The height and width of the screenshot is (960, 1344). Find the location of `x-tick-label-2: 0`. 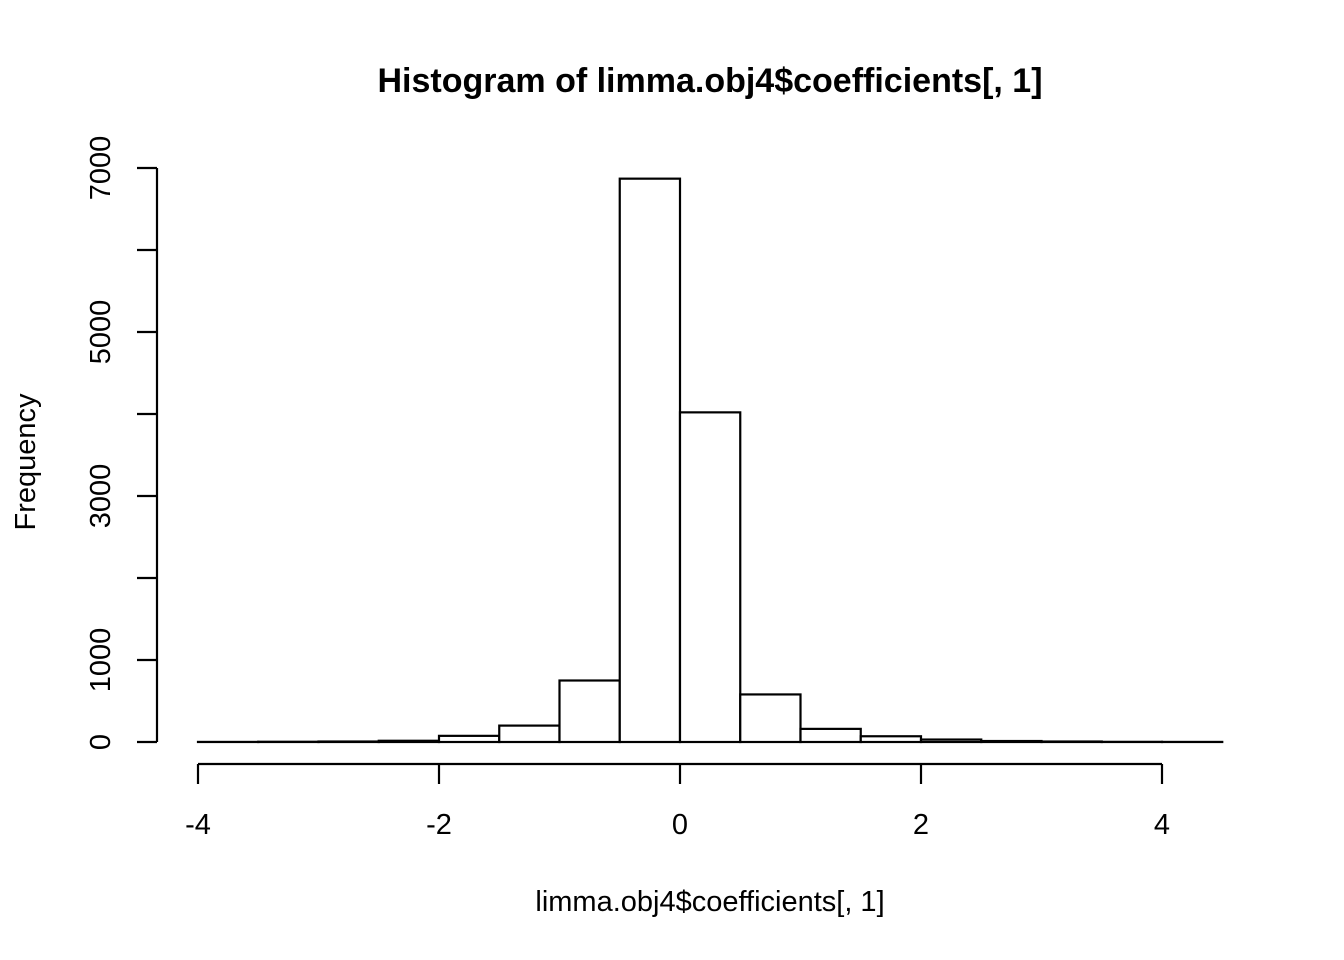

x-tick-label-2: 0 is located at coordinates (680, 825).